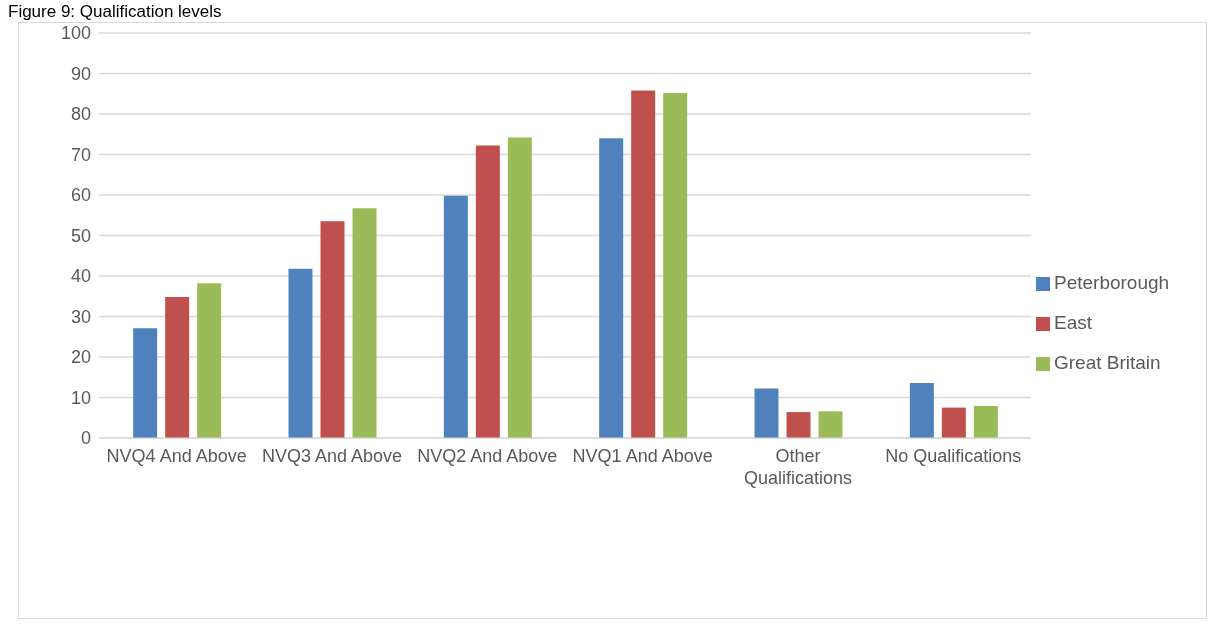 Image resolution: width=1215 pixels, height=627 pixels. I want to click on legend-label: Great Britain, so click(1107, 362).